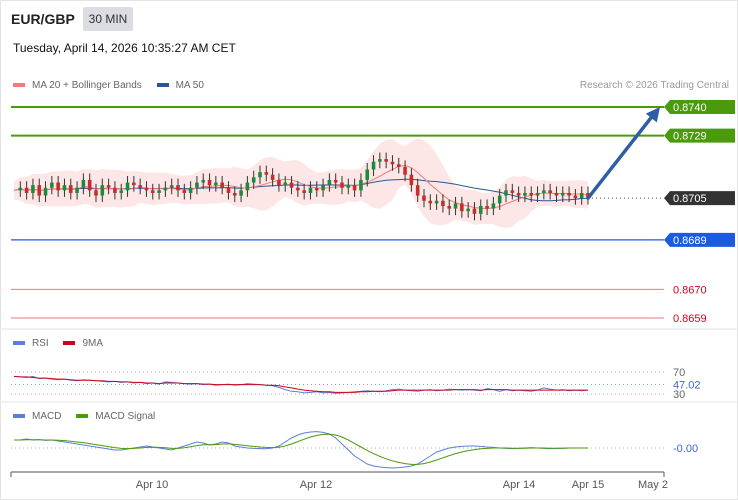 The image size is (738, 500). Describe the element at coordinates (82, 416) in the screenshot. I see `macd-signal-swatch` at that location.